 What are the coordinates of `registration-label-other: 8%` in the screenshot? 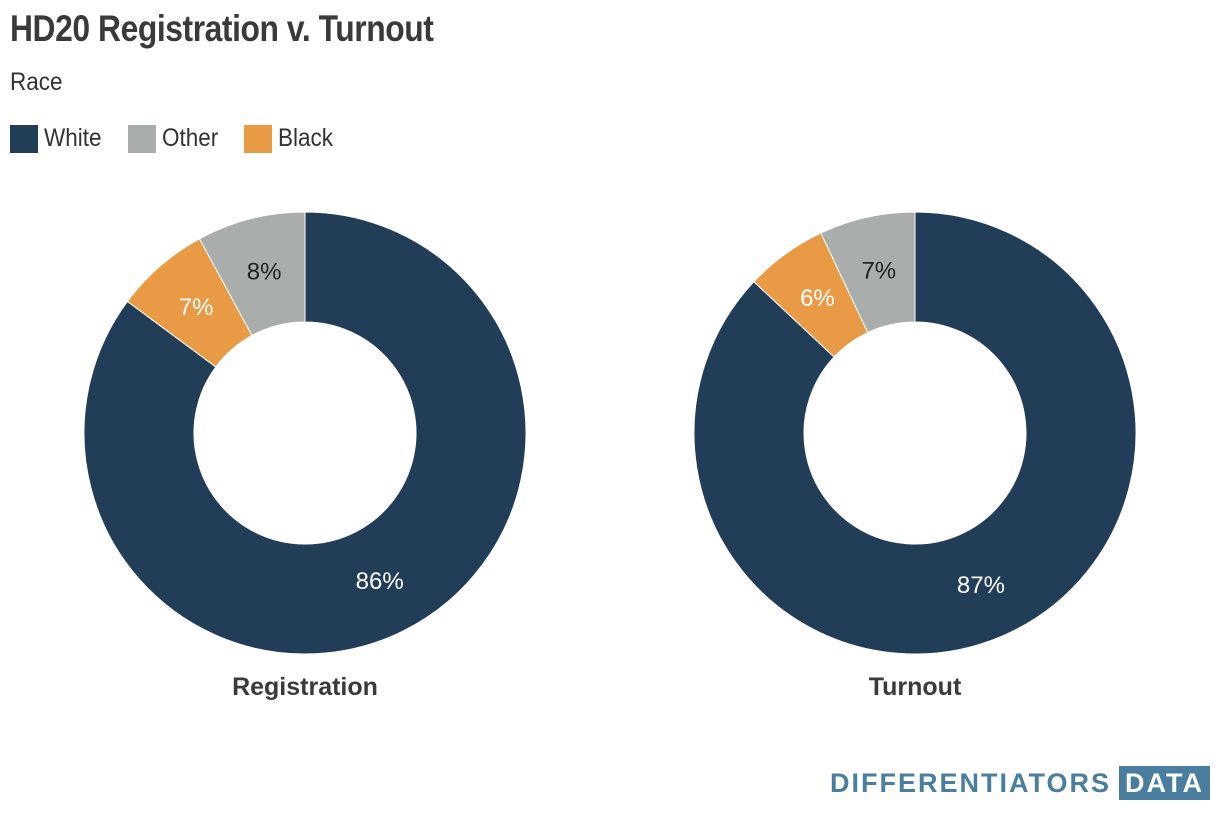 It's located at (264, 272).